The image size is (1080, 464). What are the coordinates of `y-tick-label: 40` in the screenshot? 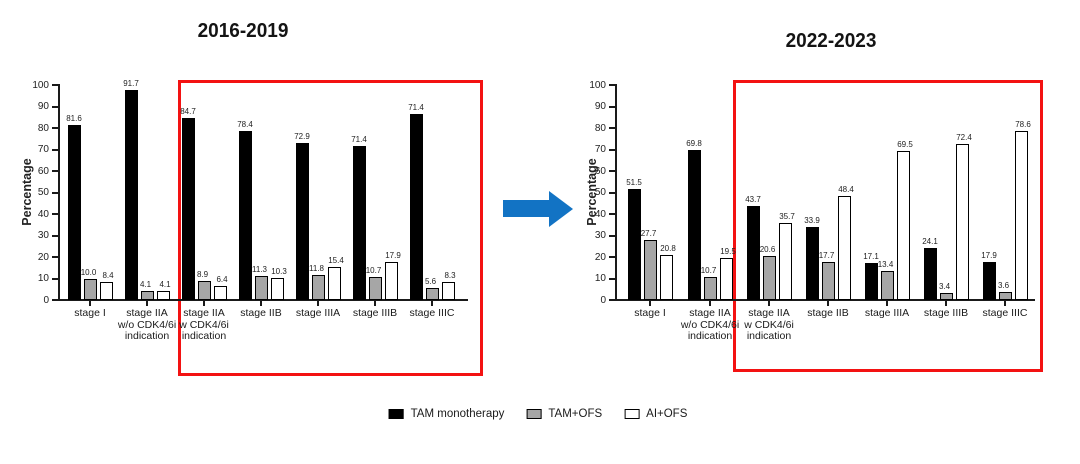 It's located at (600, 214).